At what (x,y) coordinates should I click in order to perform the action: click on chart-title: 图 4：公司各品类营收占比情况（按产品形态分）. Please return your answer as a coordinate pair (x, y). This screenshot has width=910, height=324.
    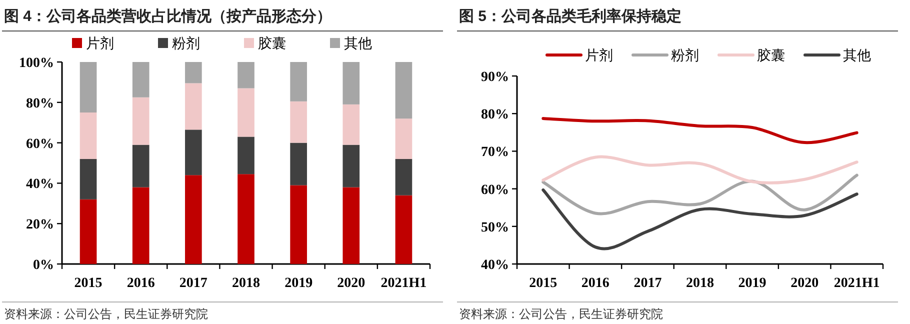
    Looking at the image, I should click on (168, 16).